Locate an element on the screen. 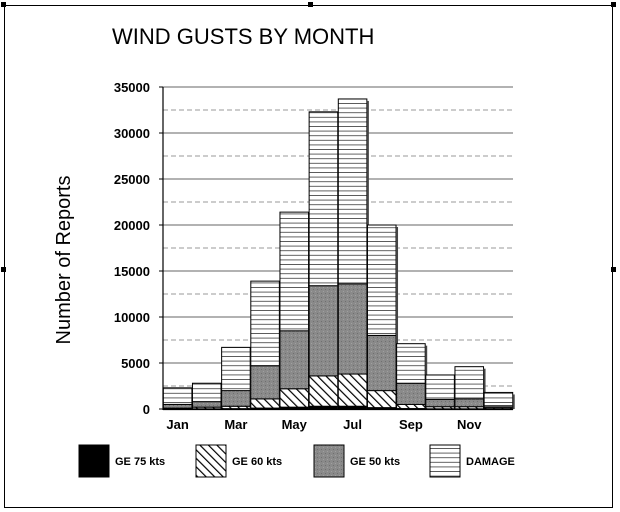 The image size is (620, 512). x-tick-label: Jul is located at coordinates (352, 424).